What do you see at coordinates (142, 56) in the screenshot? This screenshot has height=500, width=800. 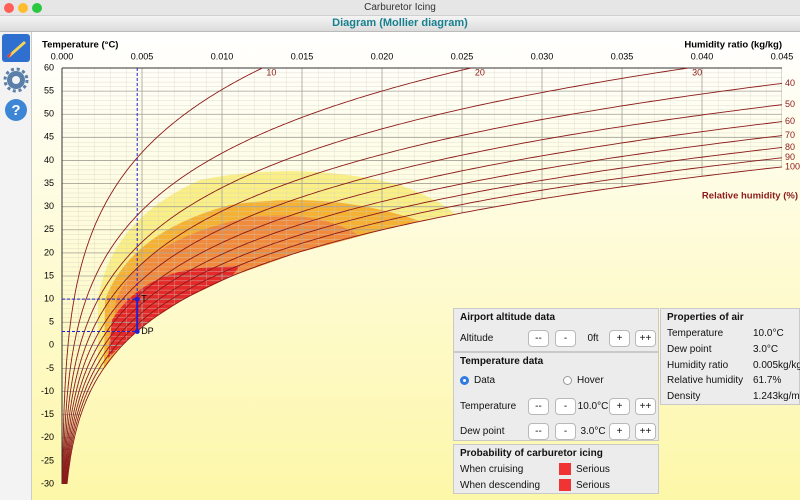 I see `x-tick-label: 0.005` at bounding box center [142, 56].